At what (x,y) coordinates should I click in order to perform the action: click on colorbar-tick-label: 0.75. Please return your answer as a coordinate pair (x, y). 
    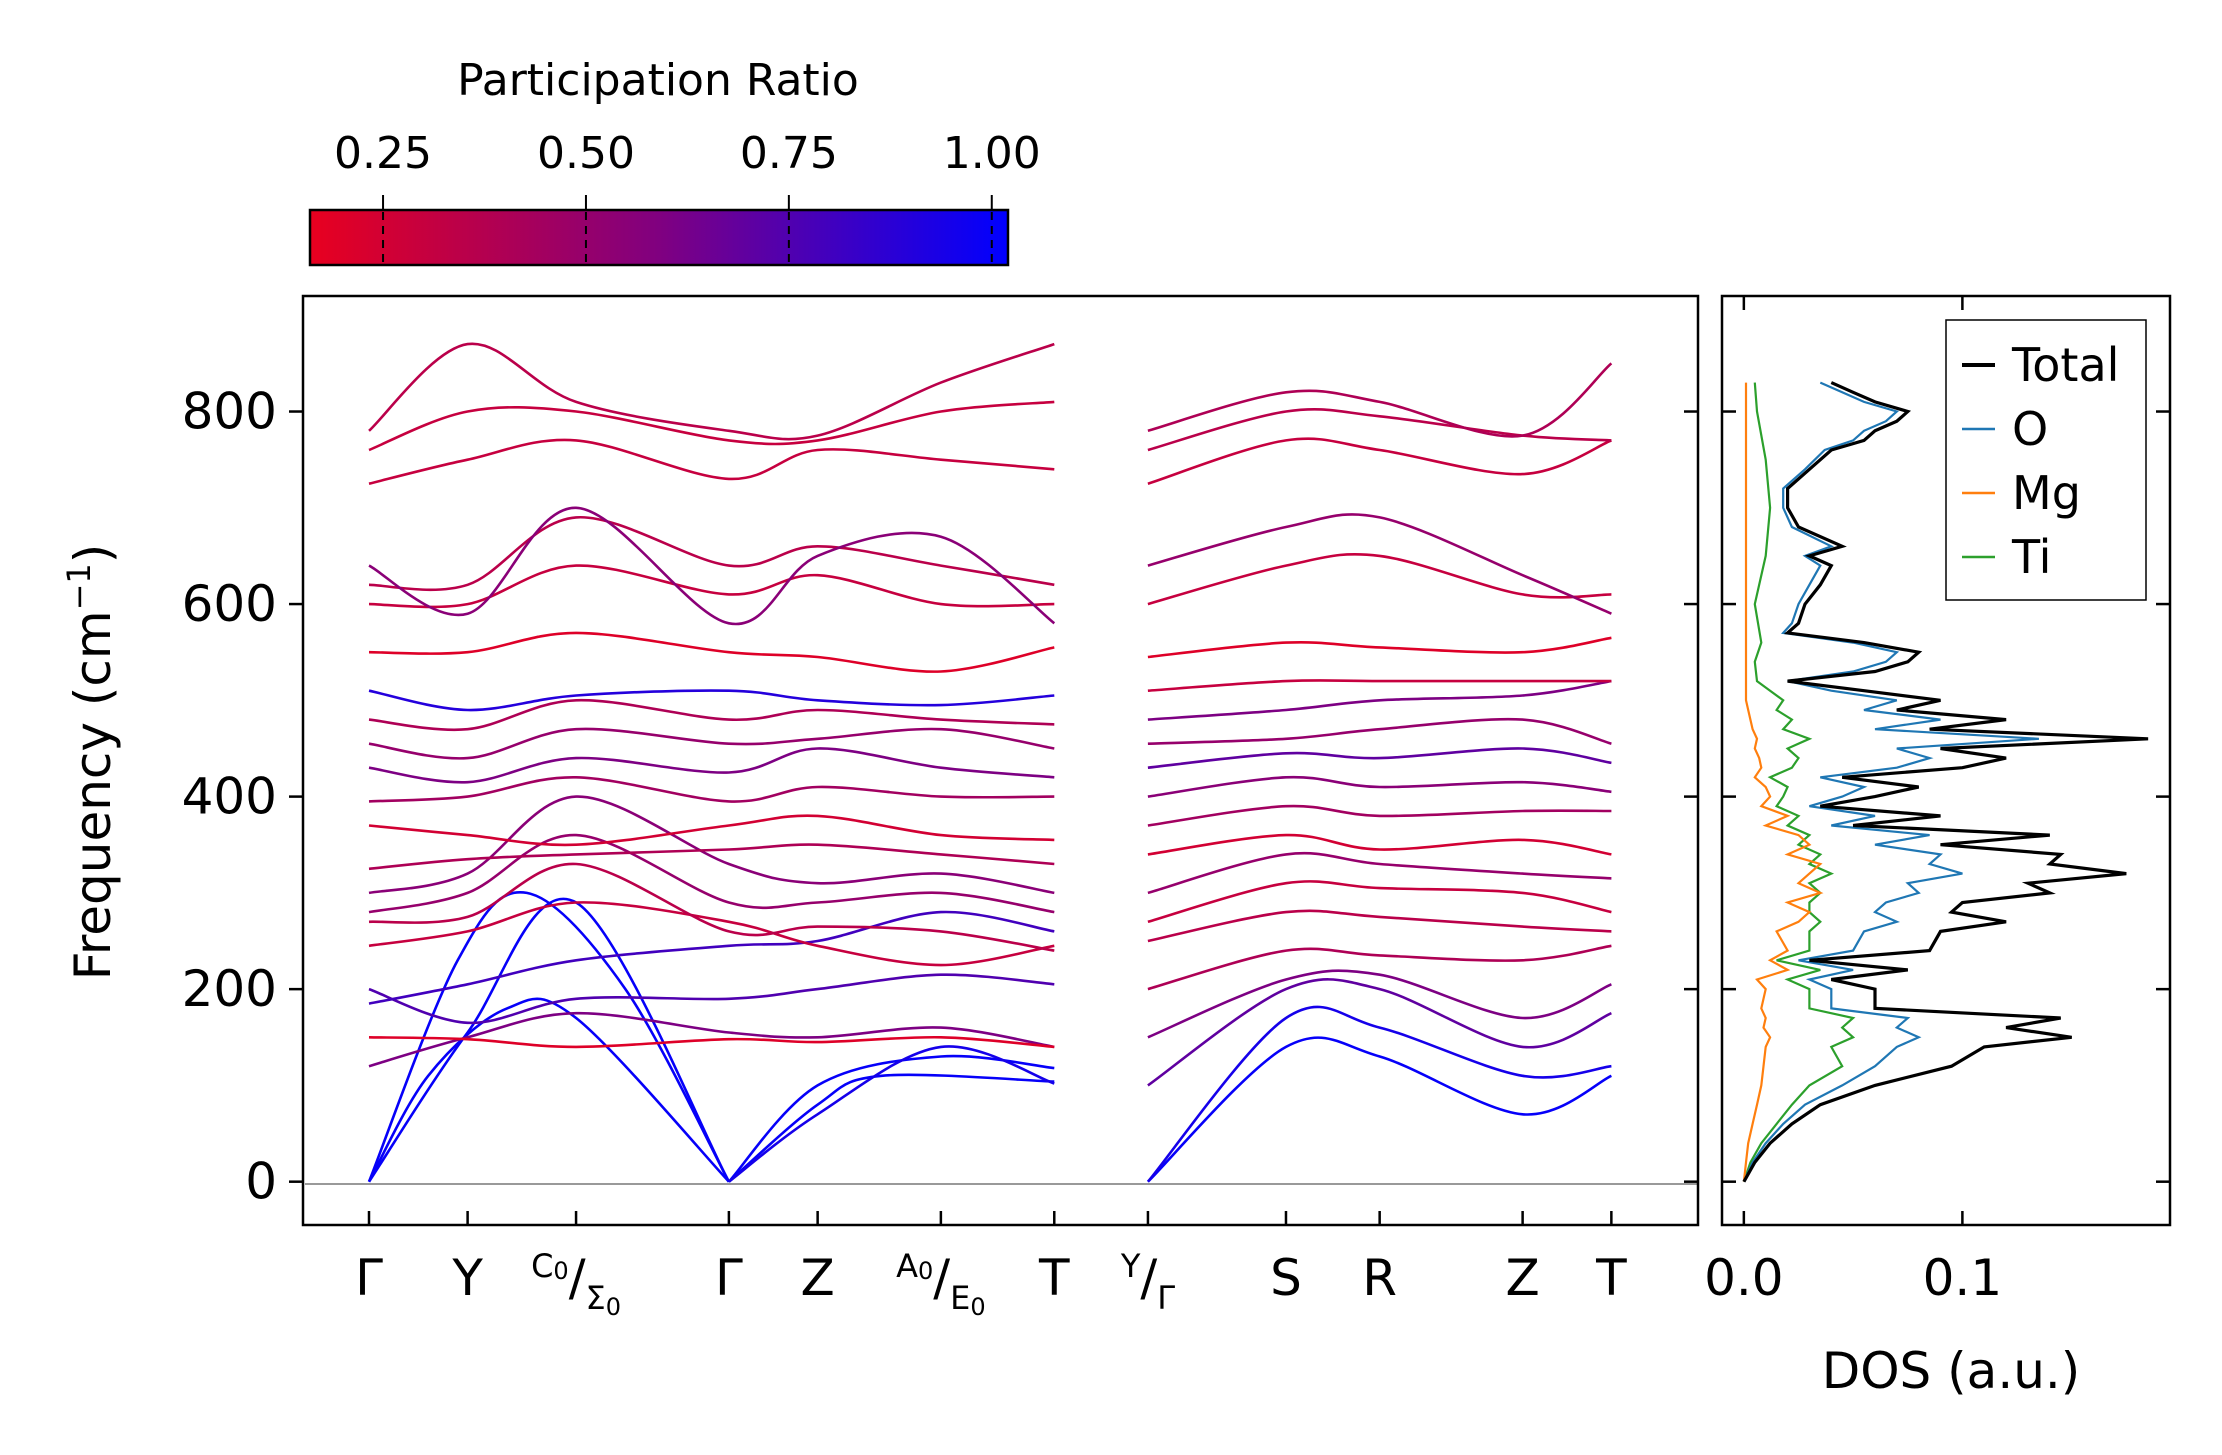
    Looking at the image, I should click on (789, 153).